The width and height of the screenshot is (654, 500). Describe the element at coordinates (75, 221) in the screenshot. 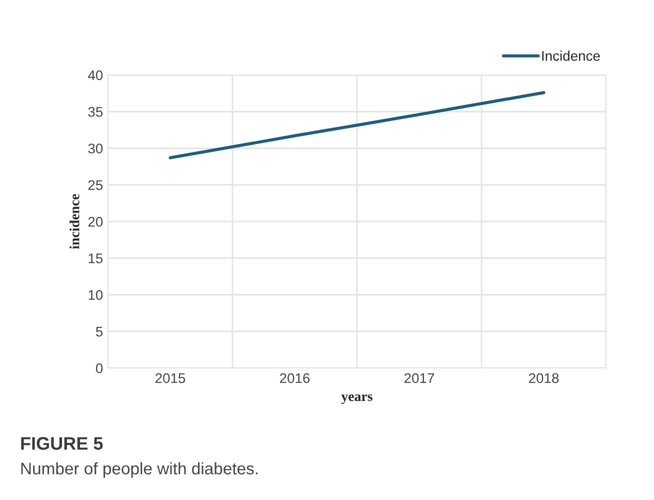

I see `y-axis-title: incidence` at that location.